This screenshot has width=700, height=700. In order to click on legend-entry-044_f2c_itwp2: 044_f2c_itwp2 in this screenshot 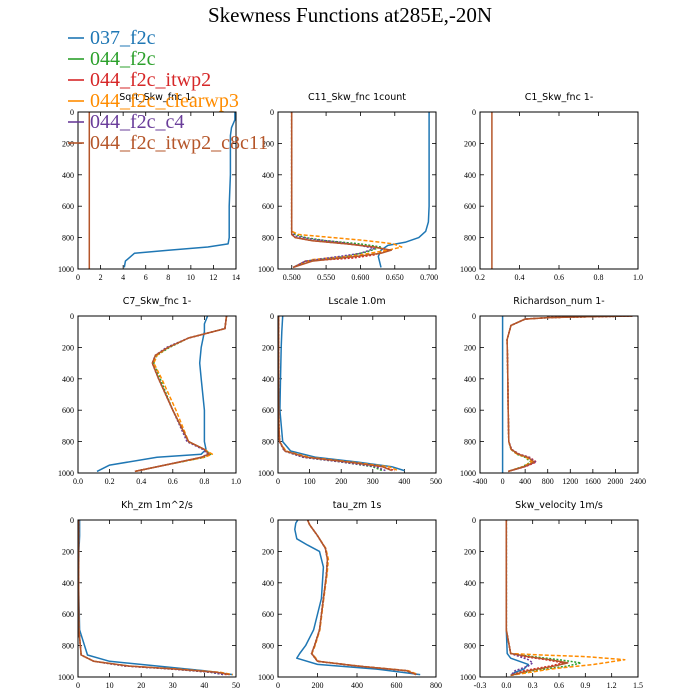, I will do `click(150, 80)`.